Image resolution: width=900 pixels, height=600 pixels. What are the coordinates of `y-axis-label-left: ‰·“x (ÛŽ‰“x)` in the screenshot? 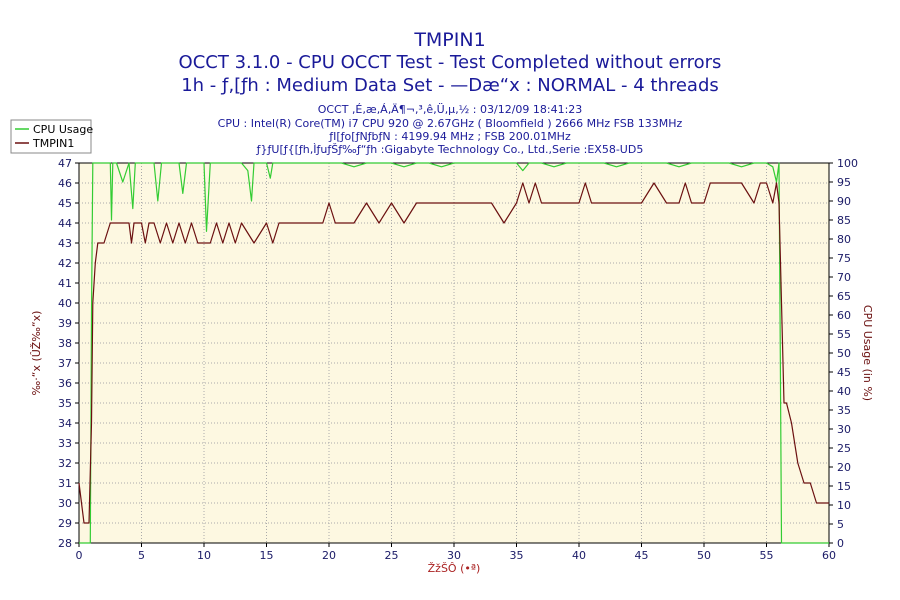 It's located at (36, 353).